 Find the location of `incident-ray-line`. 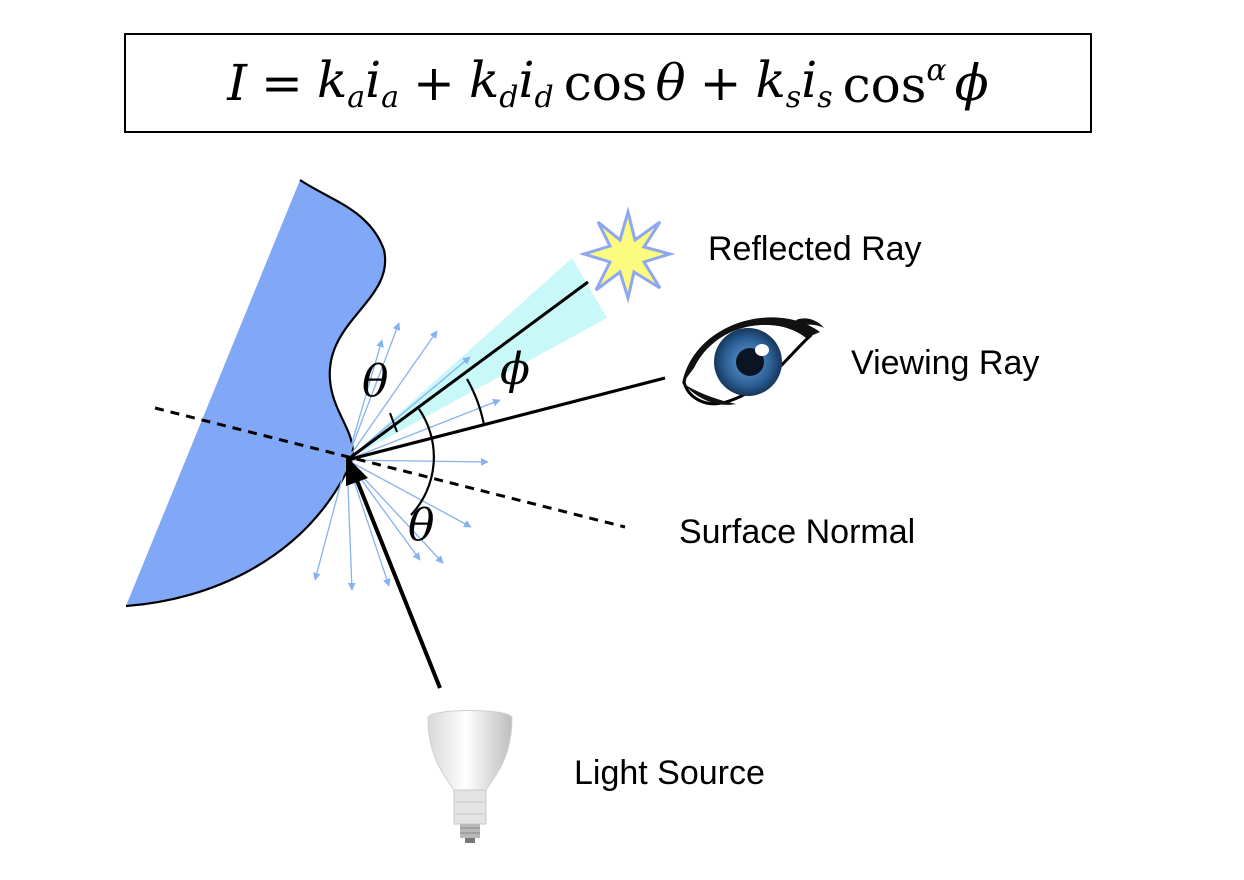

incident-ray-line is located at coordinates (398, 583).